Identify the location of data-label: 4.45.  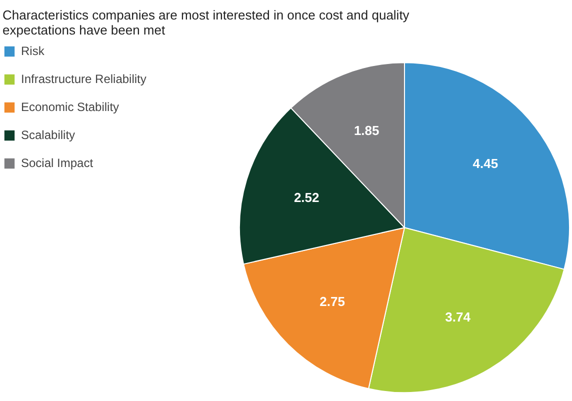
(485, 164).